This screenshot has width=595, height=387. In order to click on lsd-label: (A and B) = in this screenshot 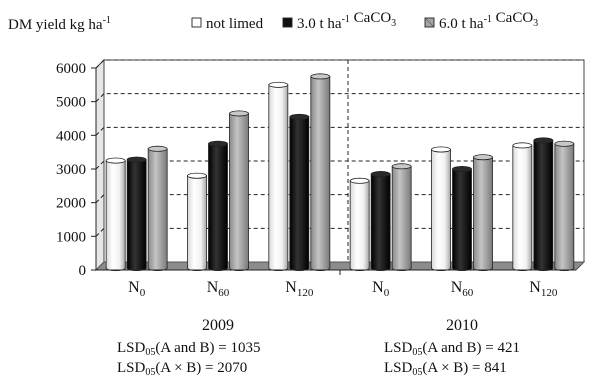, I will do `click(460, 348)`.